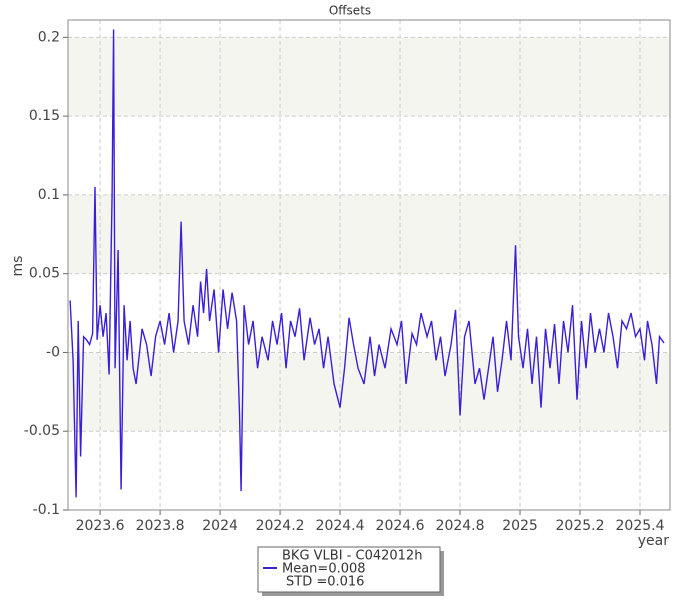 The image size is (700, 600). What do you see at coordinates (352, 556) in the screenshot?
I see `legend-label: BKG VLBI - C042012h` at bounding box center [352, 556].